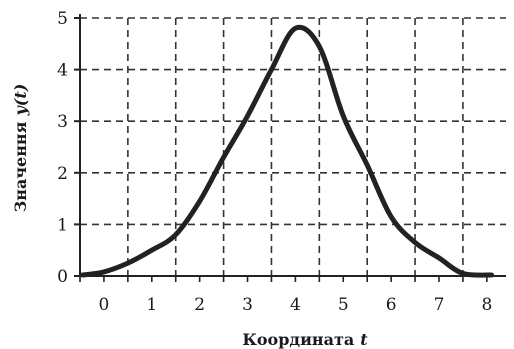 This screenshot has height=349, width=514. What do you see at coordinates (343, 305) in the screenshot?
I see `x-tick-label-5: 5` at bounding box center [343, 305].